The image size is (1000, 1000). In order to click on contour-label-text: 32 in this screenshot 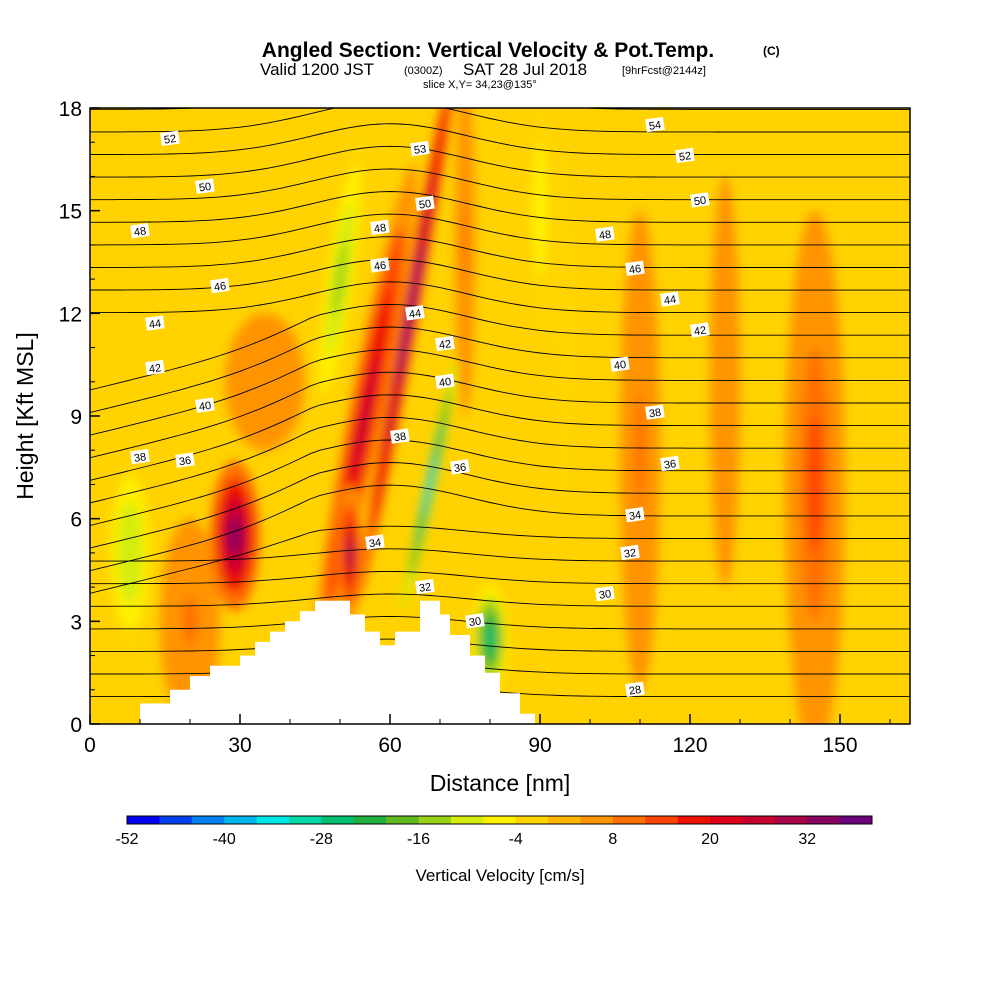, I will do `click(425, 588)`.